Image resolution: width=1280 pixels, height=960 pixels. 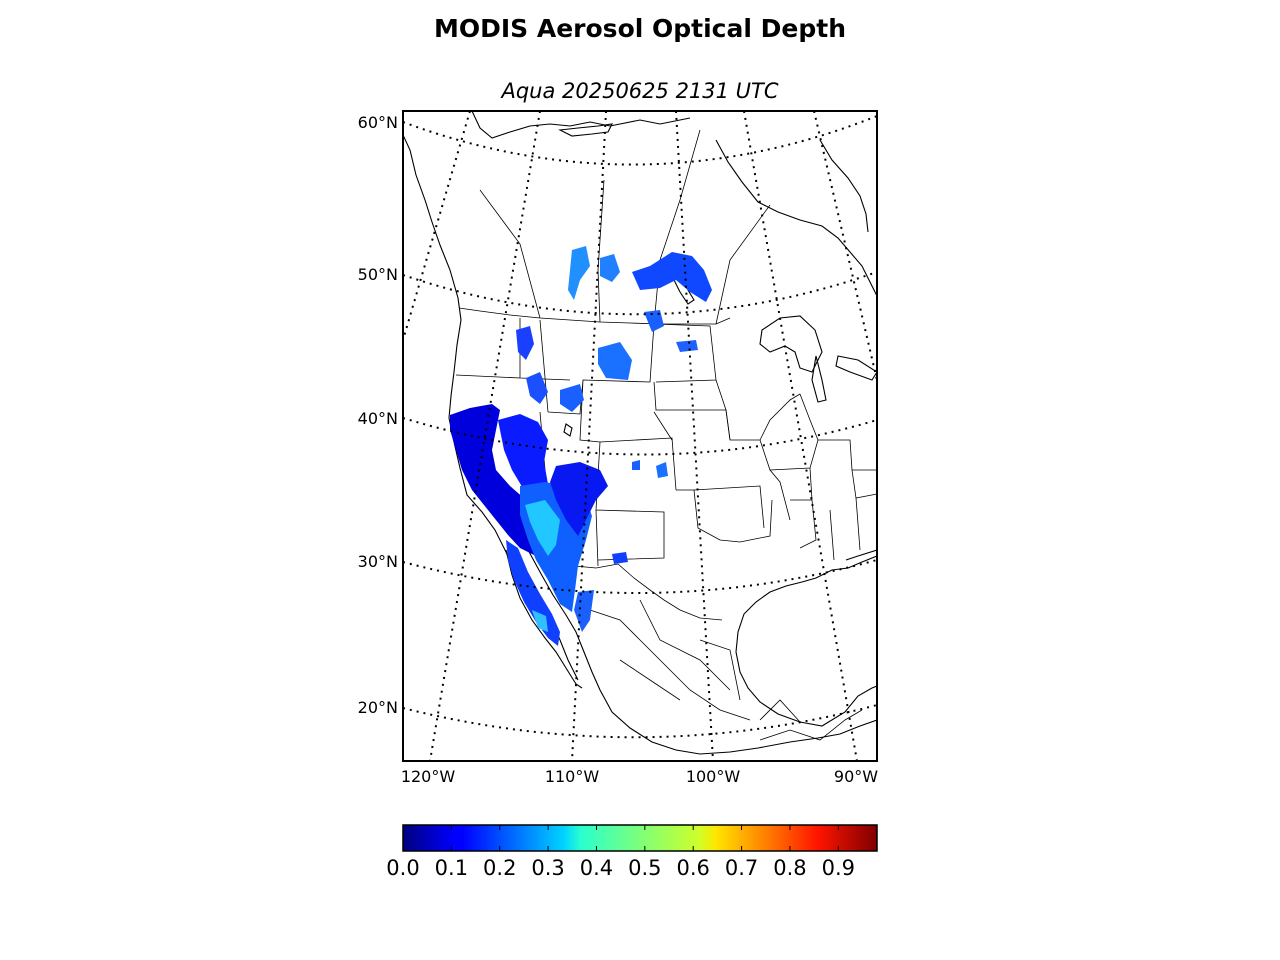 What do you see at coordinates (428, 776) in the screenshot?
I see `lon-label-120w: 120°W` at bounding box center [428, 776].